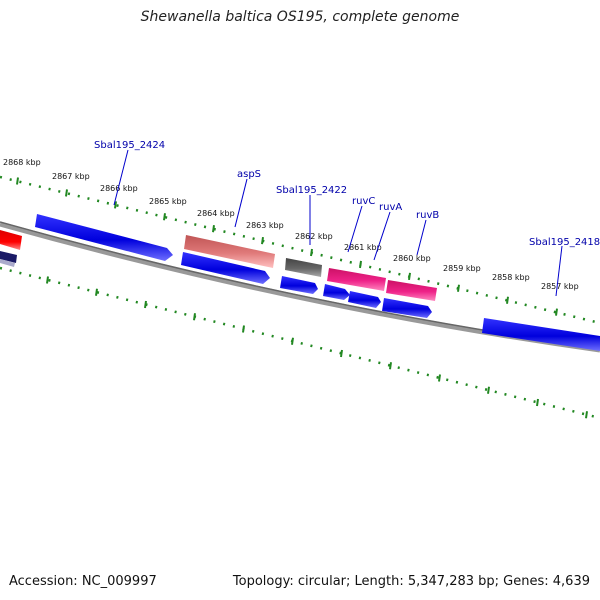 The height and width of the screenshot is (600, 600). What do you see at coordinates (363, 201) in the screenshot?
I see `gene-label-ruvc: ruvC` at bounding box center [363, 201].